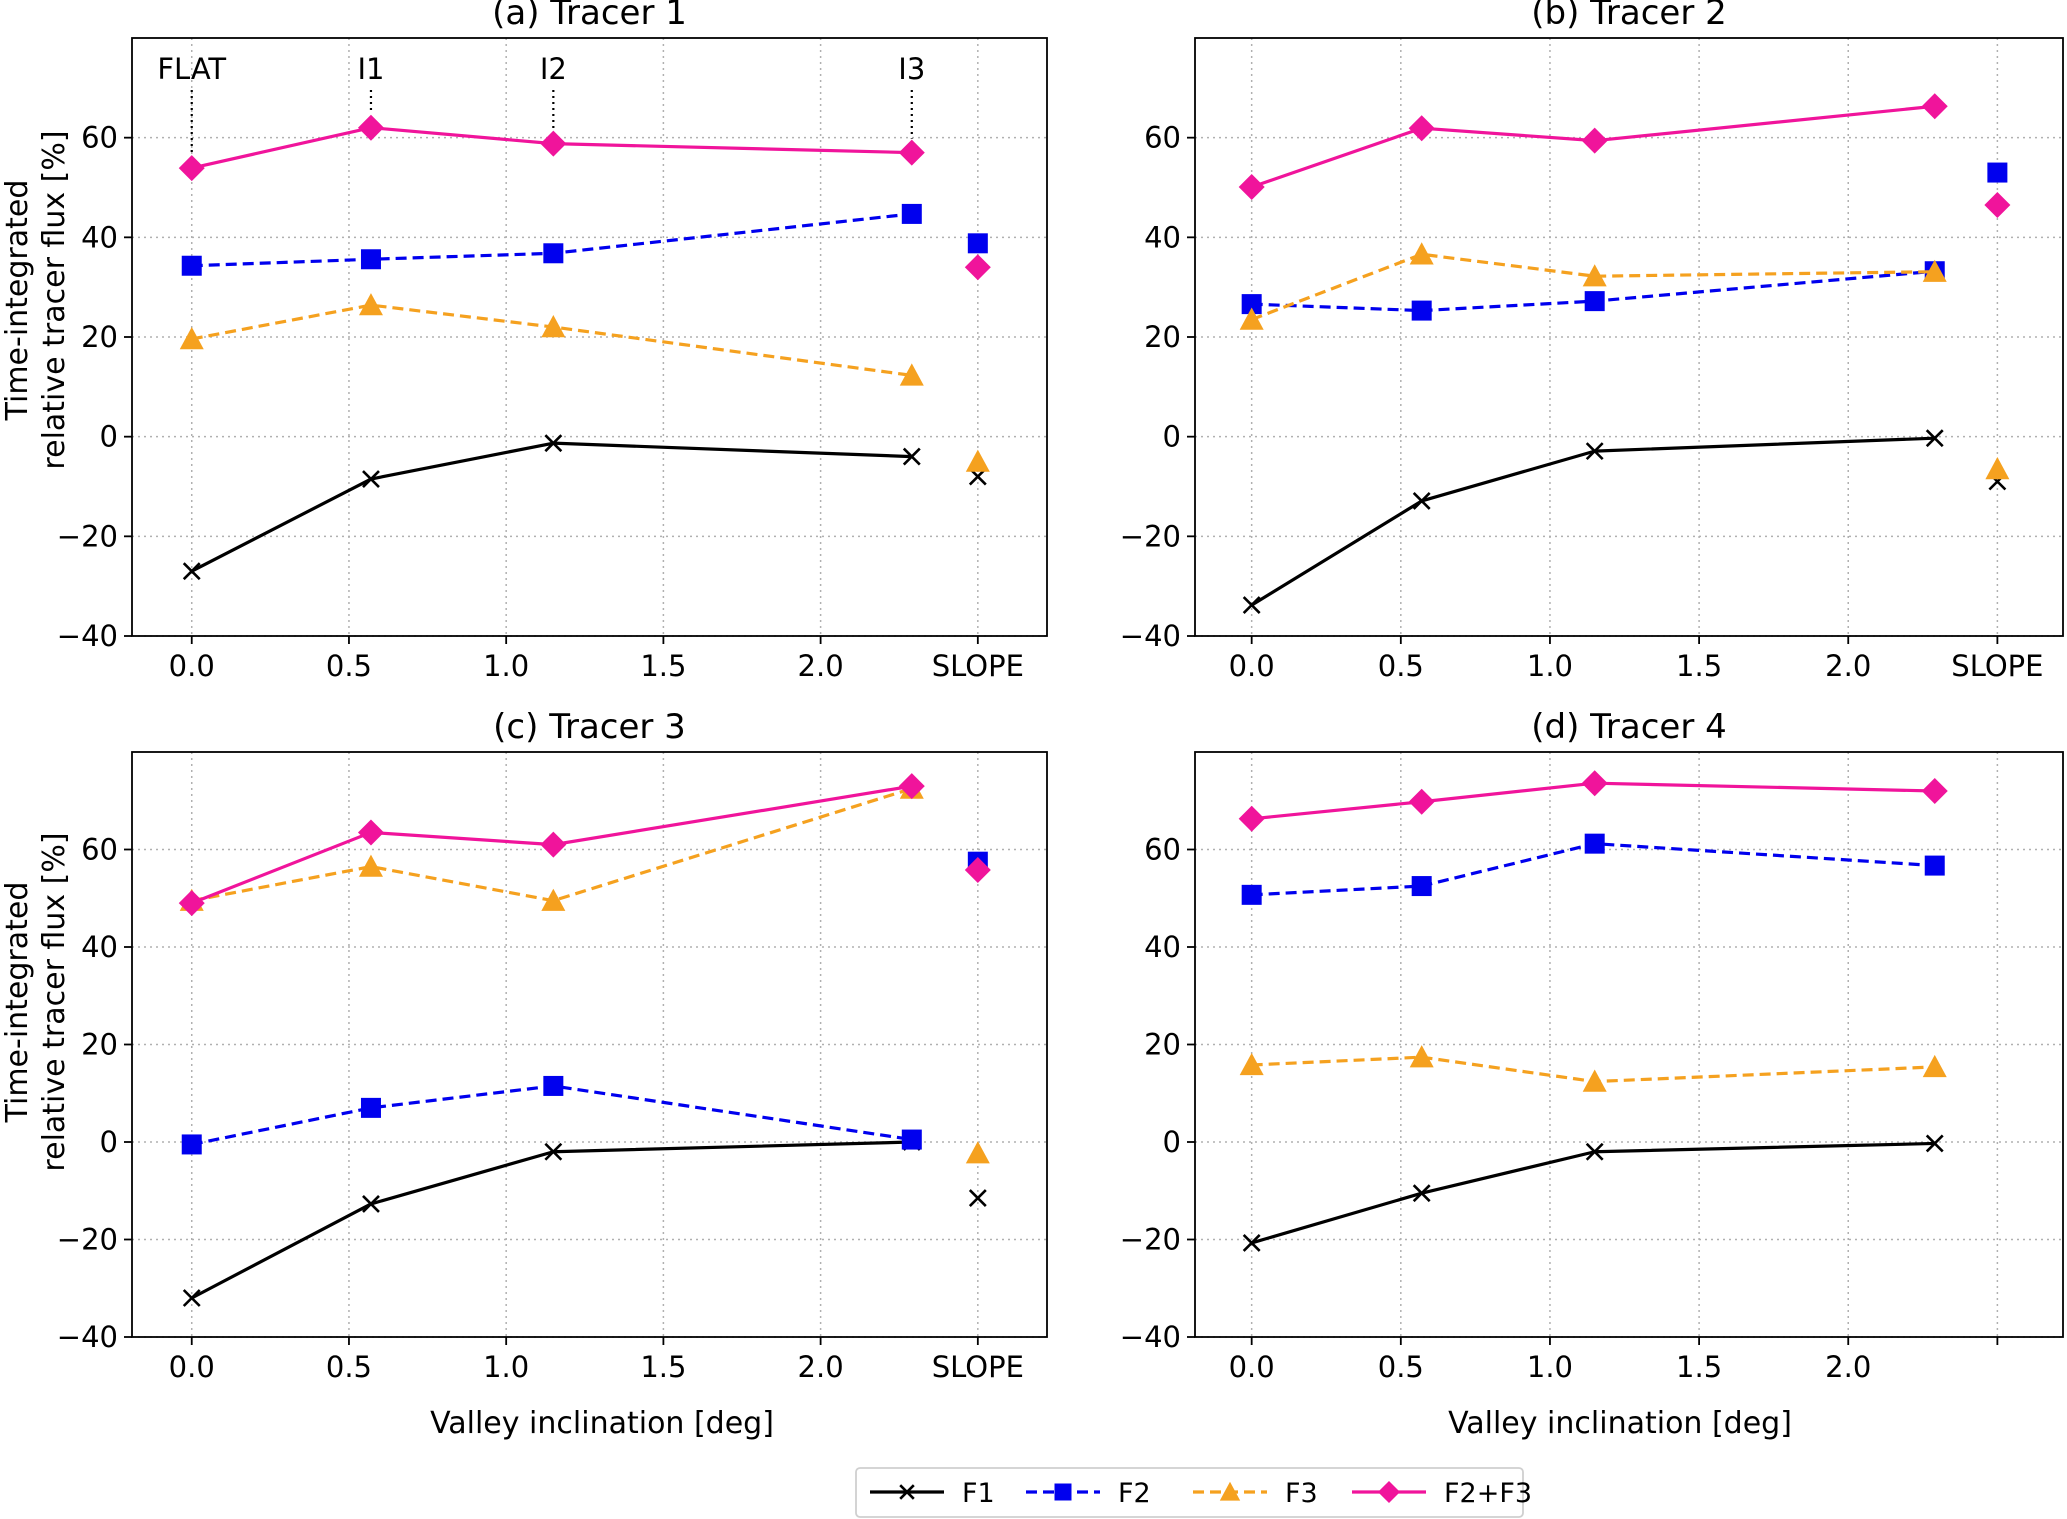 The width and height of the screenshot is (2067, 1519). I want to click on legend-item-f1: F1, so click(932, 1493).